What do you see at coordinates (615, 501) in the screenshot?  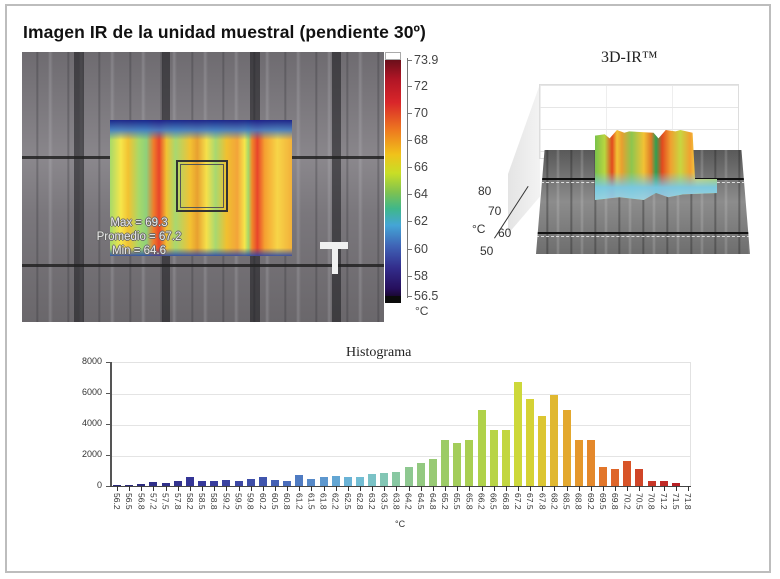 I see `x-tick-label: 69.8` at bounding box center [615, 501].